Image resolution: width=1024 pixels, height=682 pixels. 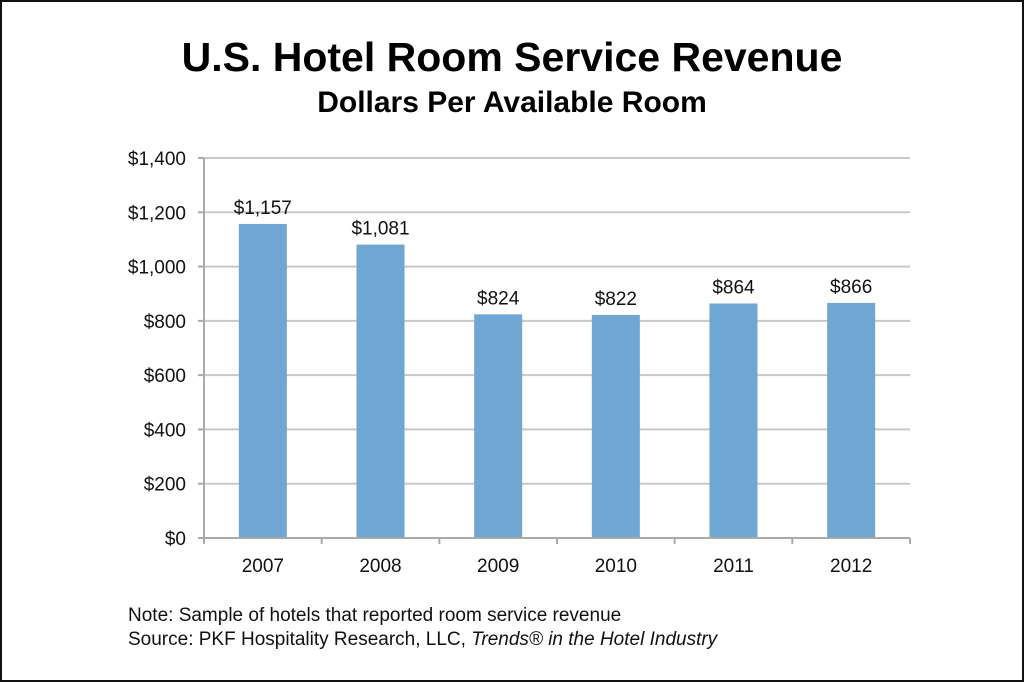 I want to click on data-label: $1,081, so click(x=380, y=229).